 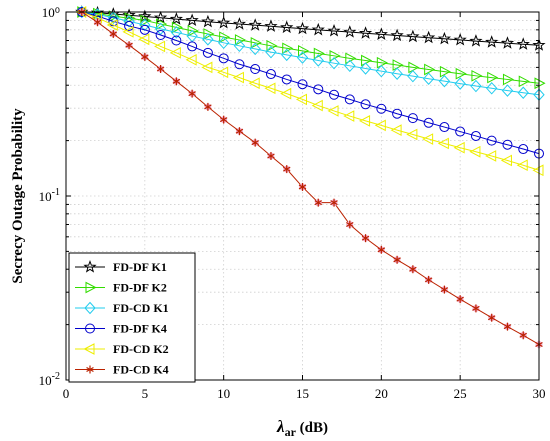 I want to click on legend-label: FD-CD K1, so click(x=141, y=308).